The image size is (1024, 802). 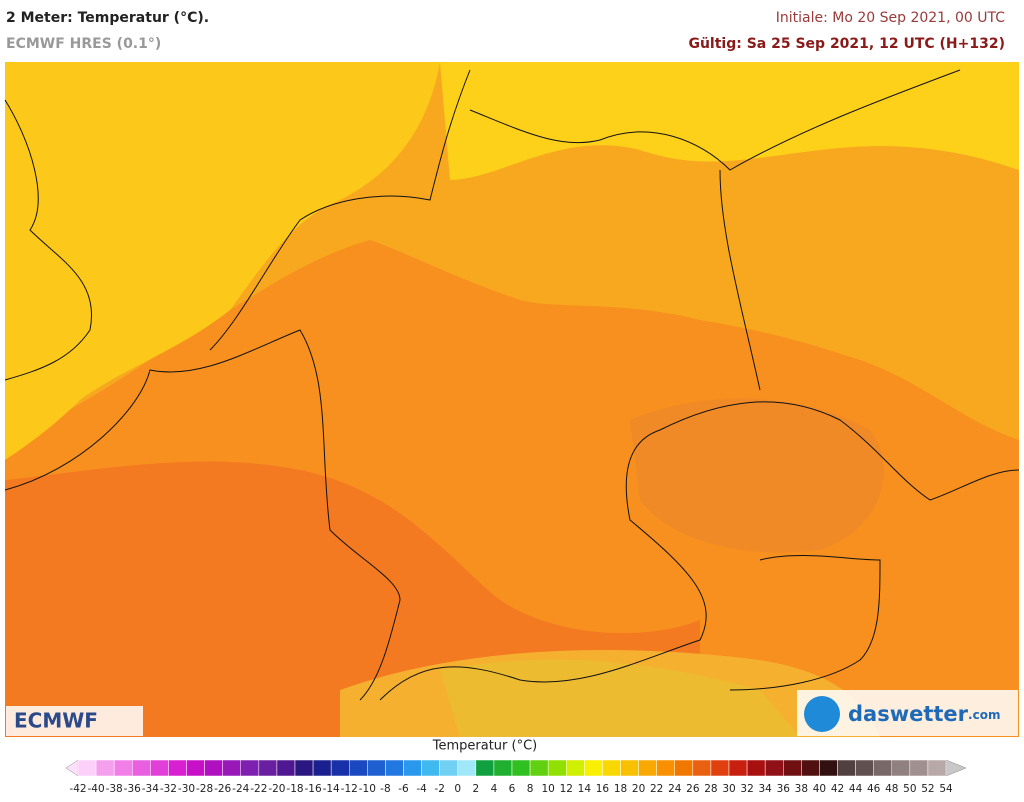 What do you see at coordinates (485, 746) in the screenshot?
I see `legend-title: Temperatur (°C)` at bounding box center [485, 746].